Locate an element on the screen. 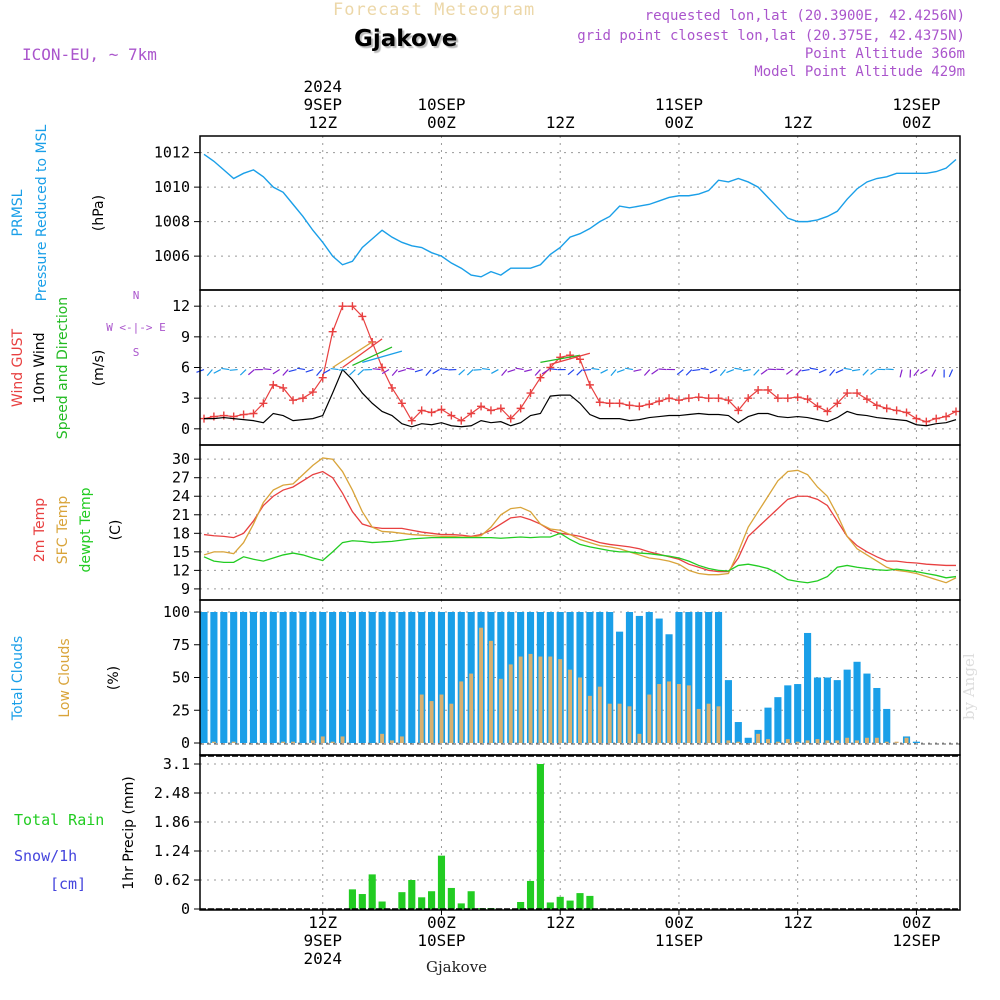 The height and width of the screenshot is (1000, 1000). model-label: ICON-EU, ~ 7km is located at coordinates (89, 54).